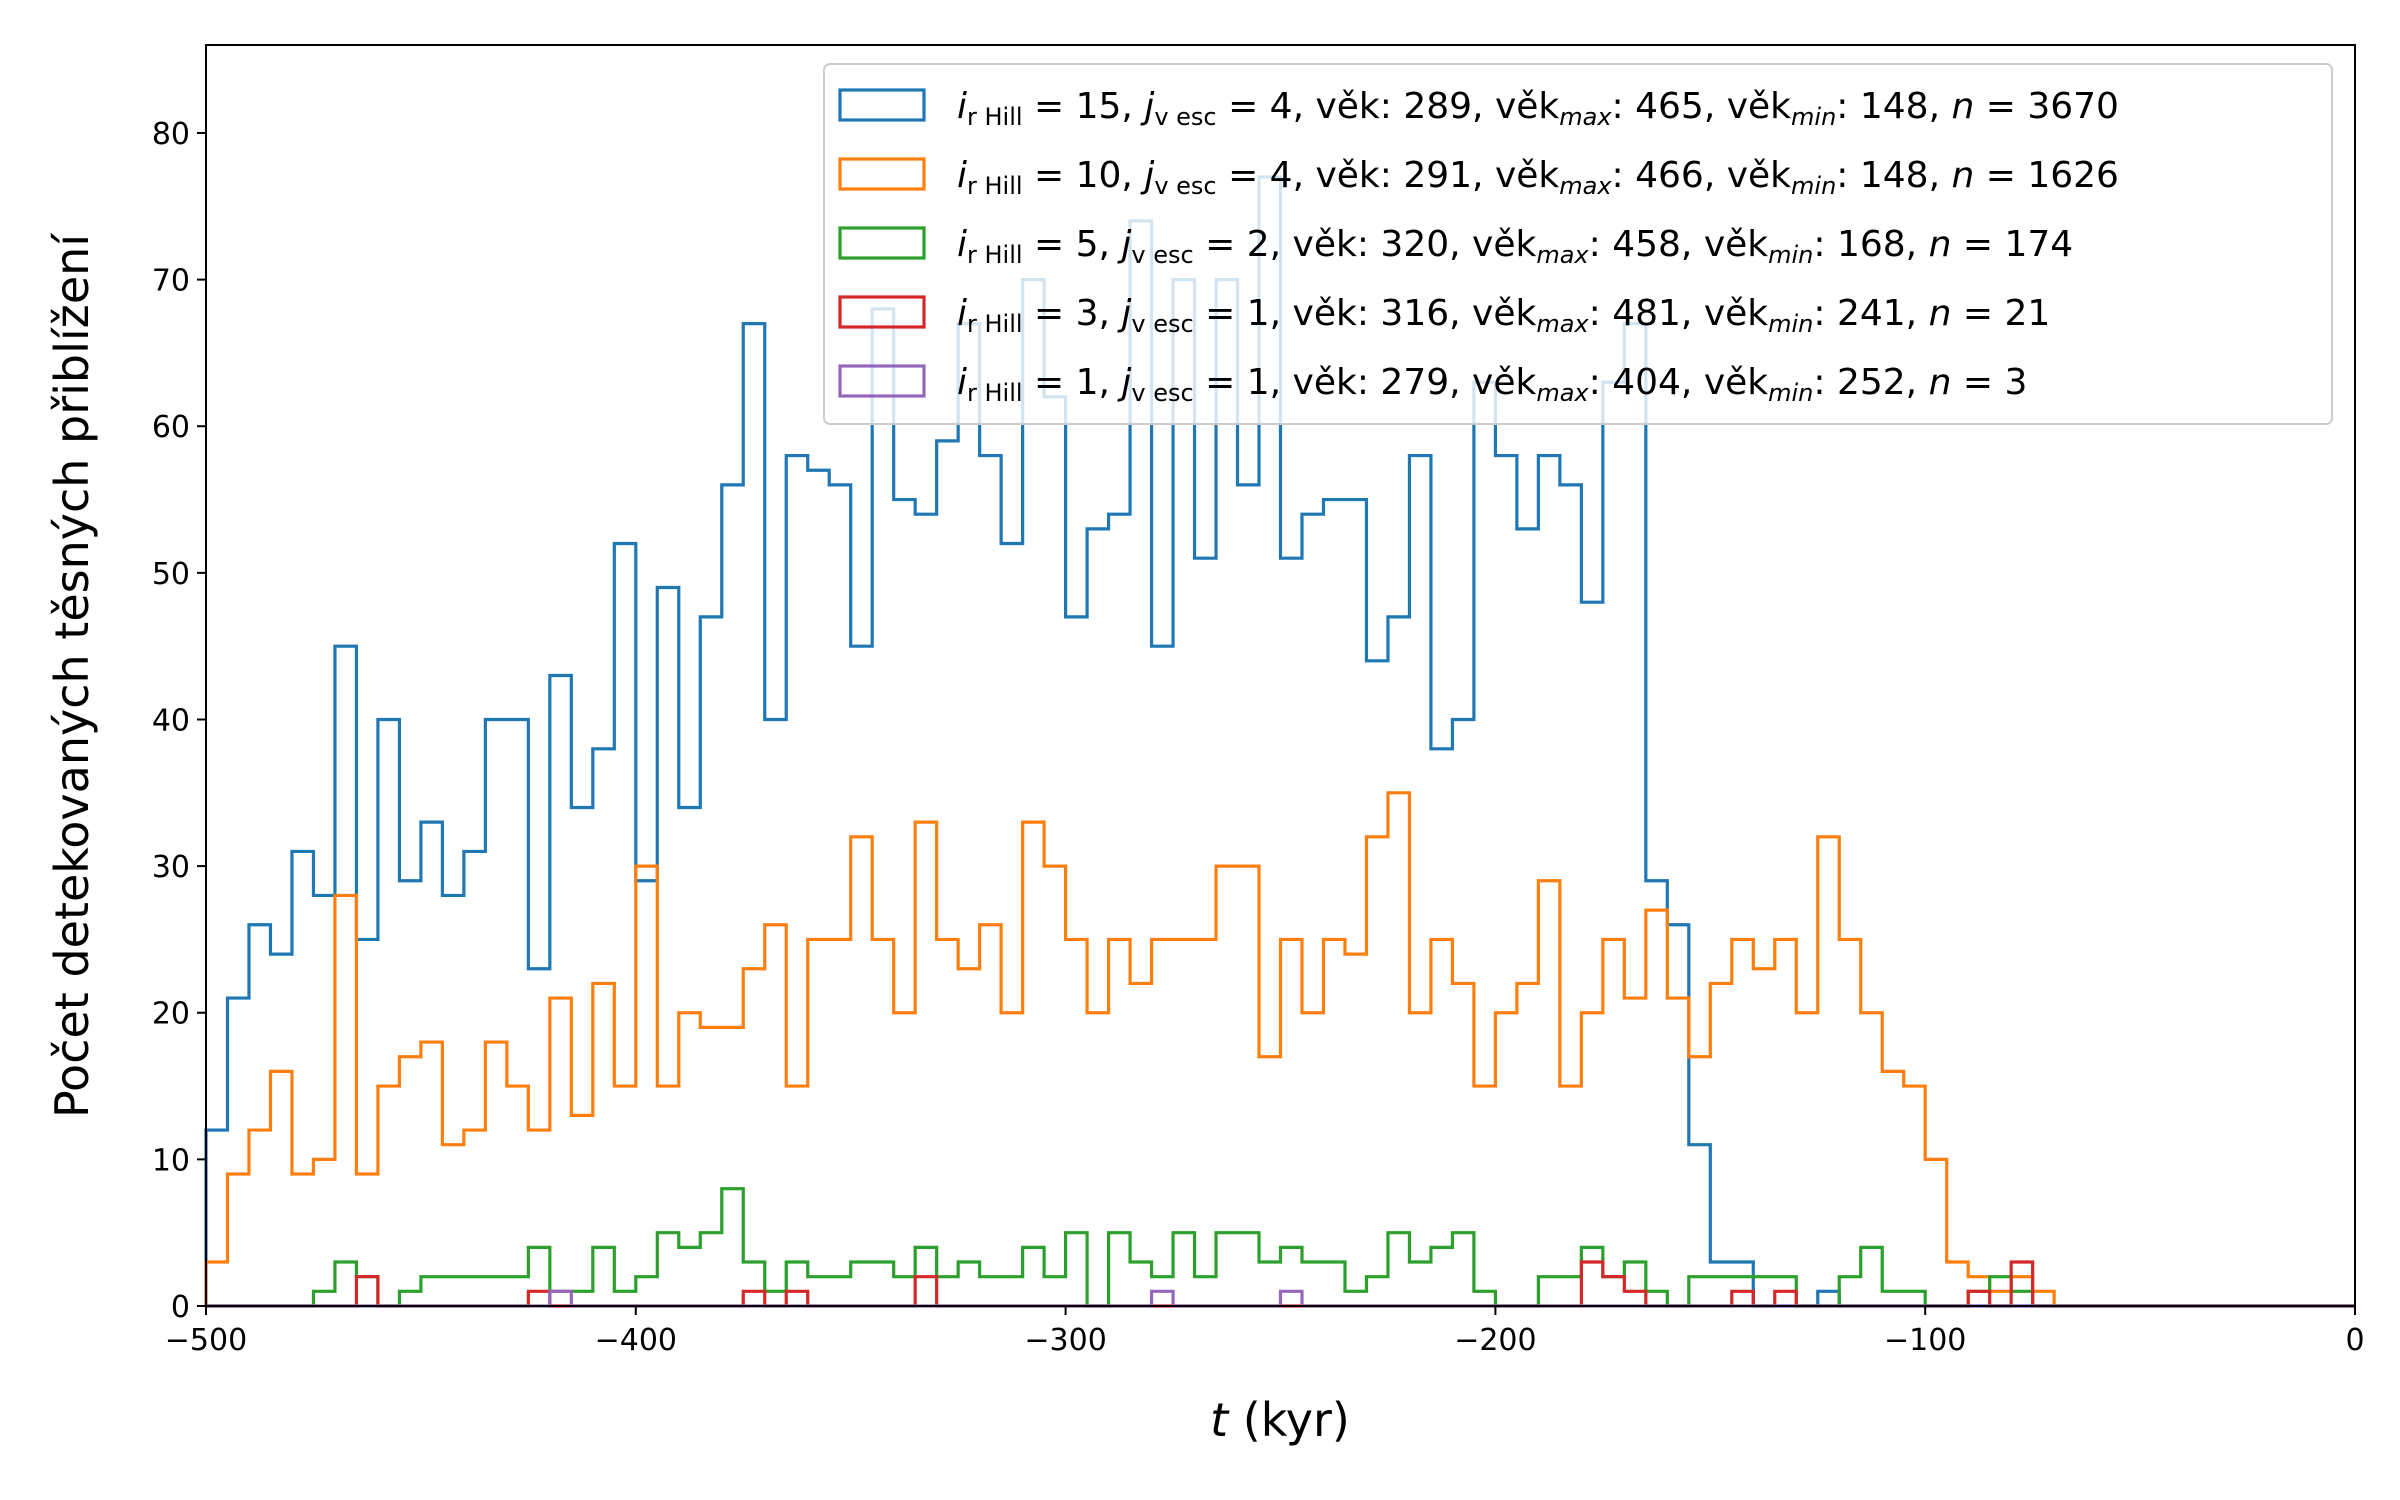 The height and width of the screenshot is (1500, 2400). What do you see at coordinates (1065, 1340) in the screenshot?
I see `x-tick-label: −300` at bounding box center [1065, 1340].